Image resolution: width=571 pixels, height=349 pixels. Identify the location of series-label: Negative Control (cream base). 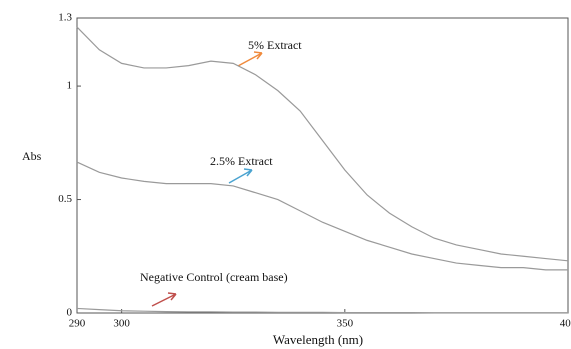
(214, 277).